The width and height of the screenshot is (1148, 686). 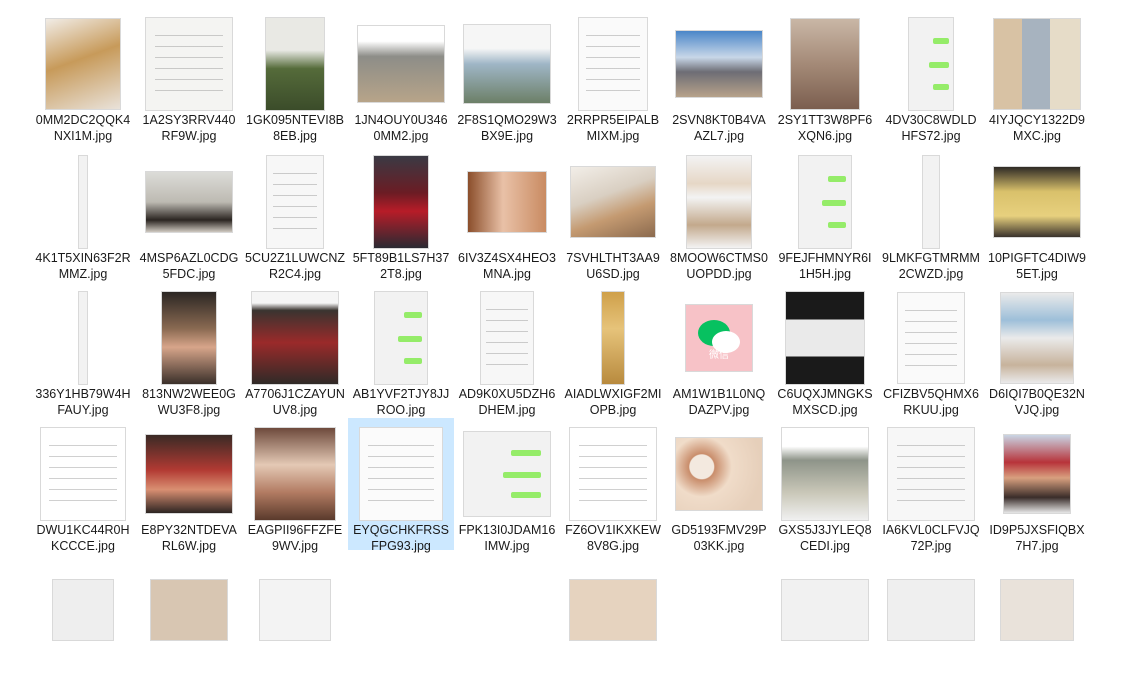 I want to click on file-item: 1GK095NTEVI8B8EB.jpg, so click(x=295, y=75).